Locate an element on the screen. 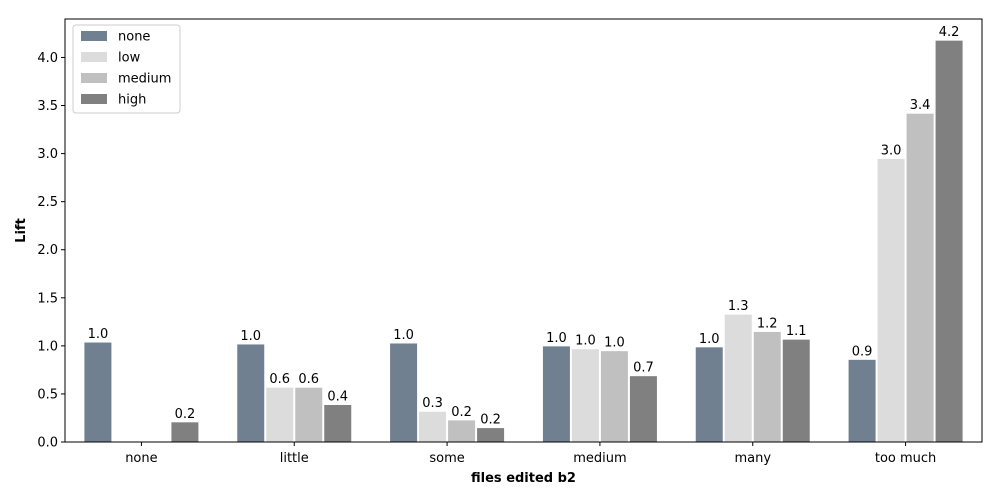 This screenshot has height=500, width=1000. legend-box is located at coordinates (126, 69).